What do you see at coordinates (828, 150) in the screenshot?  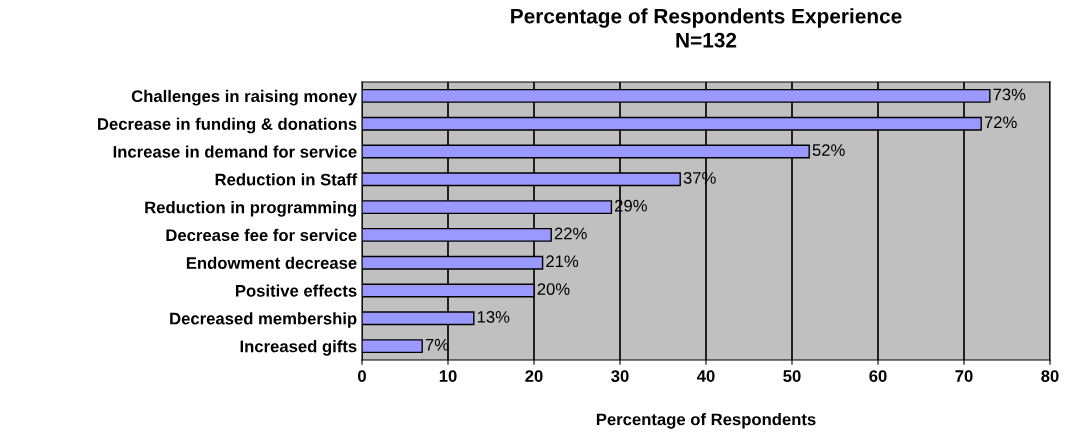 I see `data-label: 52%` at bounding box center [828, 150].